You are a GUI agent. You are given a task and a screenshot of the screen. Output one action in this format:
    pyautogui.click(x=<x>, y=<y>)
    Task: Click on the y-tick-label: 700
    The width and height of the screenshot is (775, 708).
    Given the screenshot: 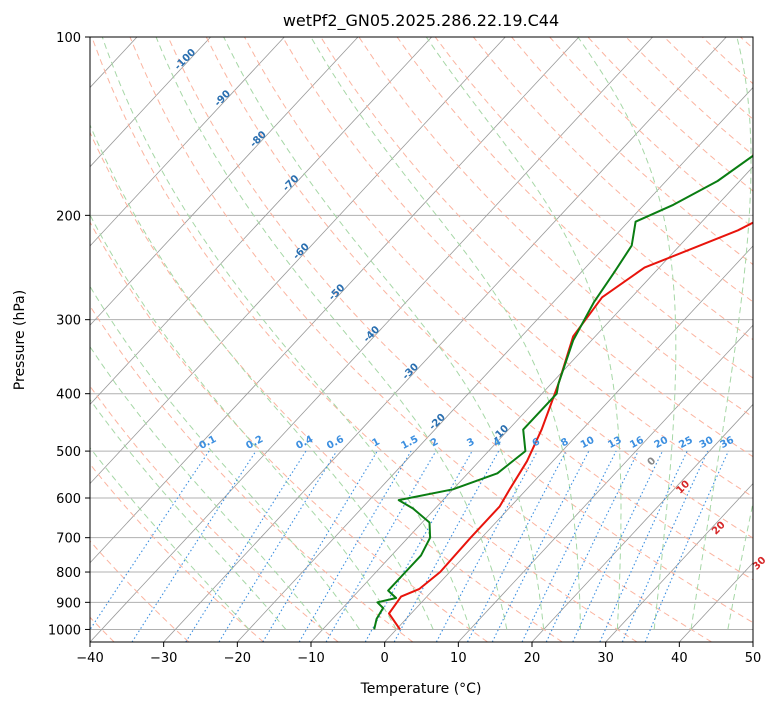 What is the action you would take?
    pyautogui.click(x=68, y=539)
    